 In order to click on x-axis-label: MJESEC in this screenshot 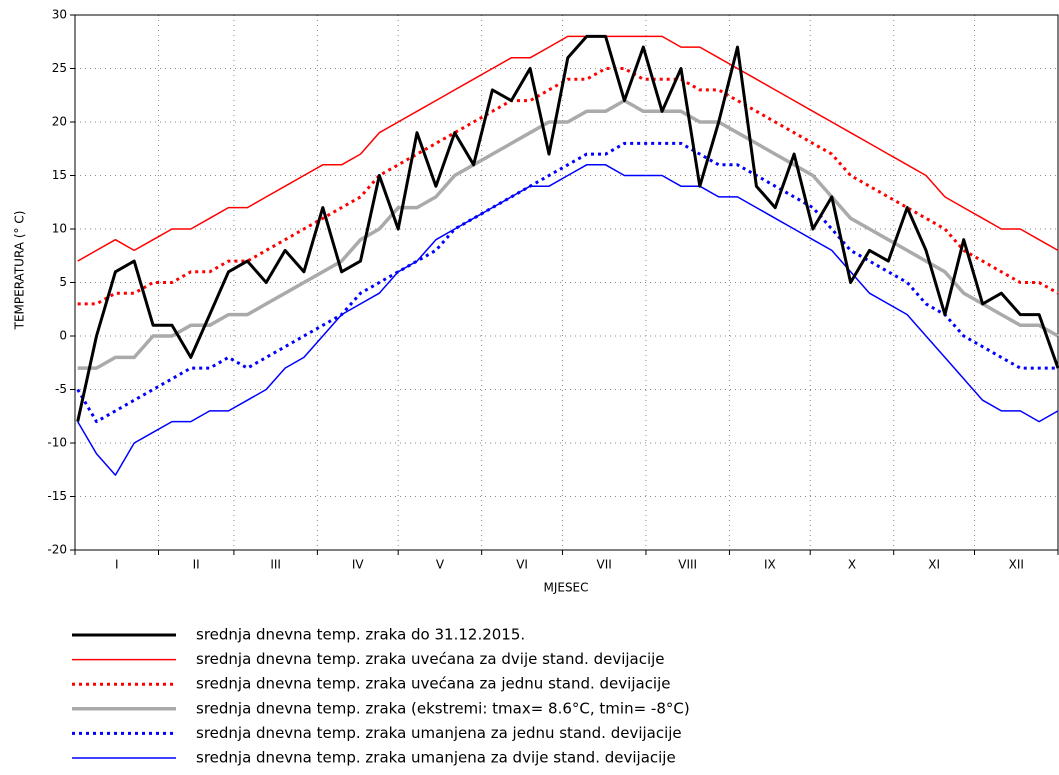, I will do `click(565, 588)`.